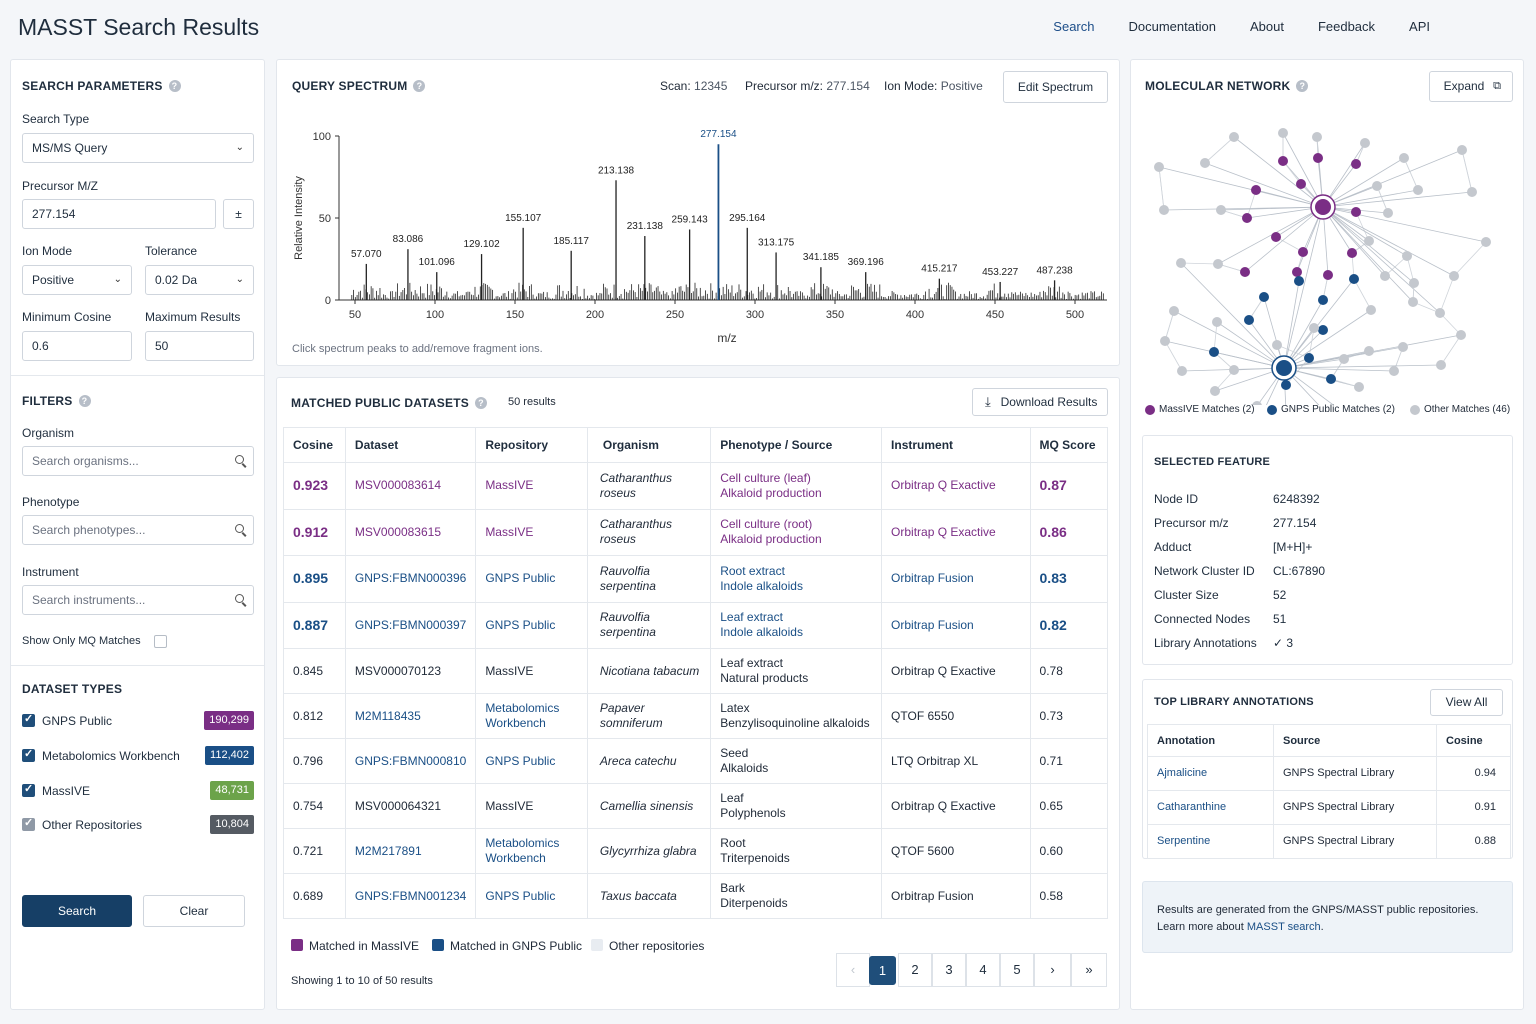  I want to click on nav-feedback: Feedback, so click(1346, 26).